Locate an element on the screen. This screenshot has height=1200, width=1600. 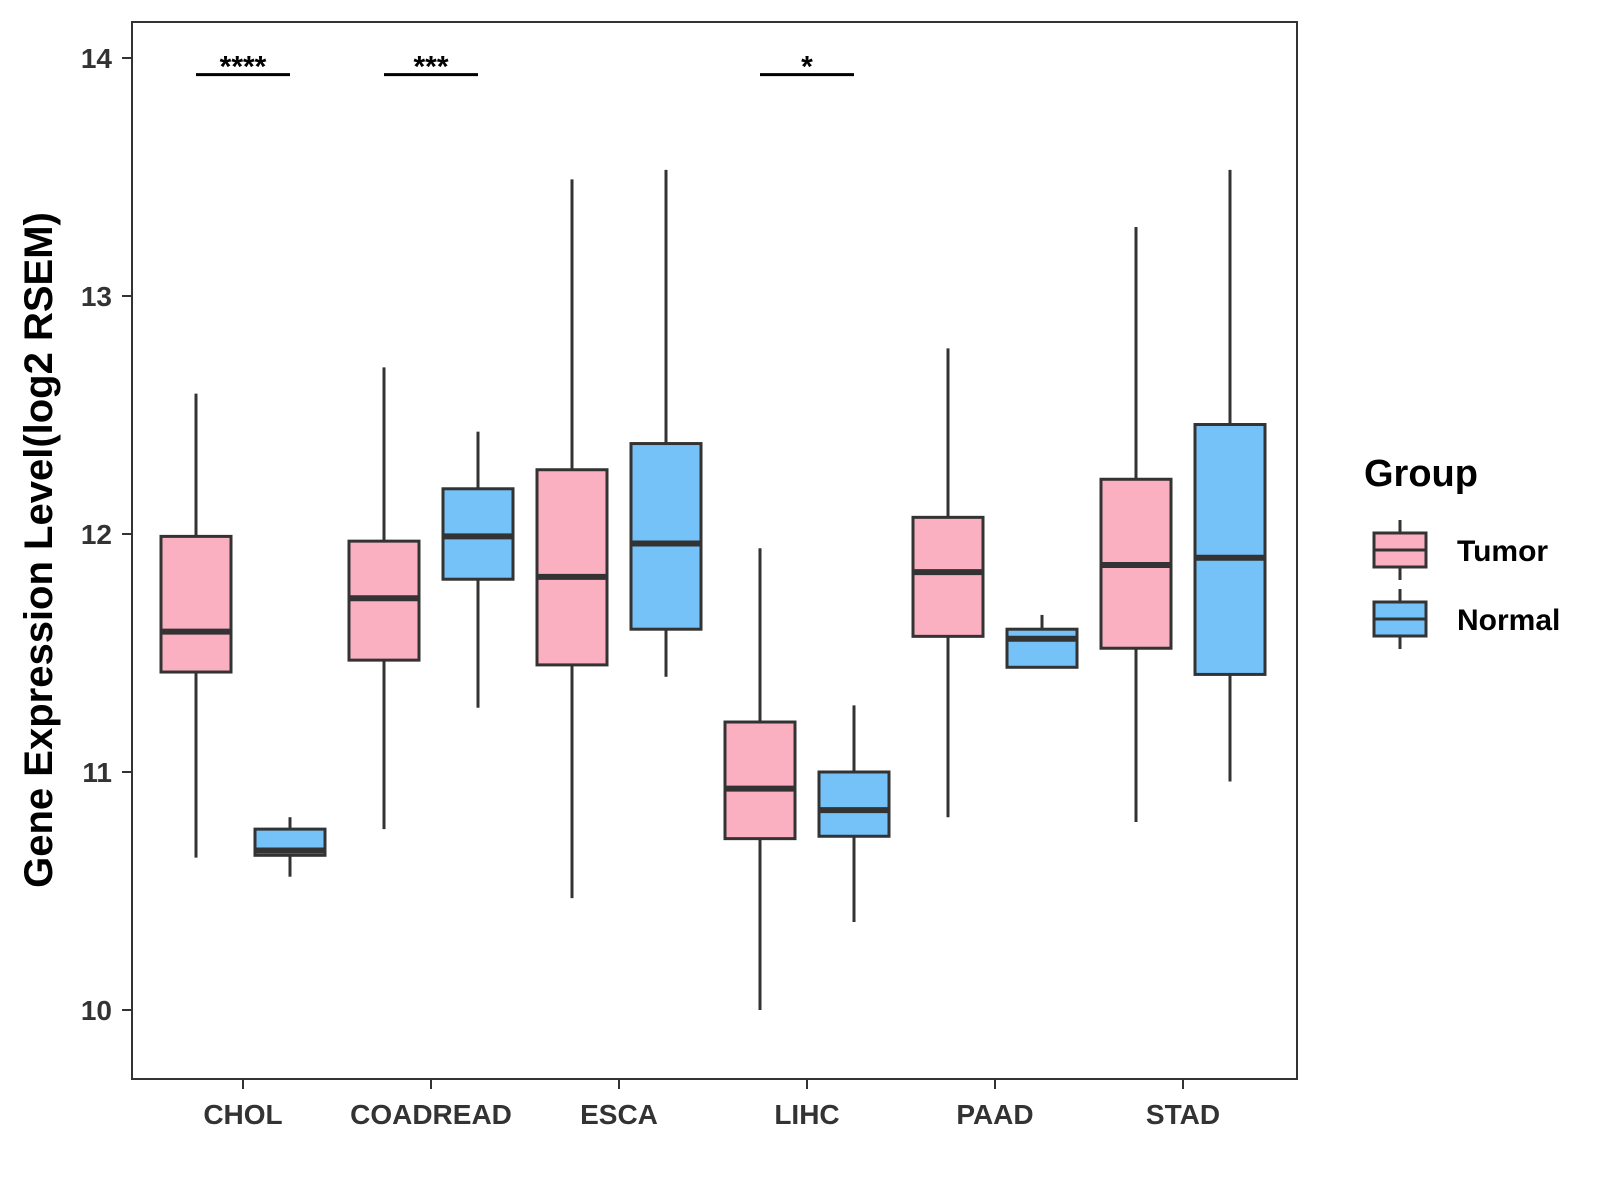
y-tick-label: 13 is located at coordinates (96, 296).